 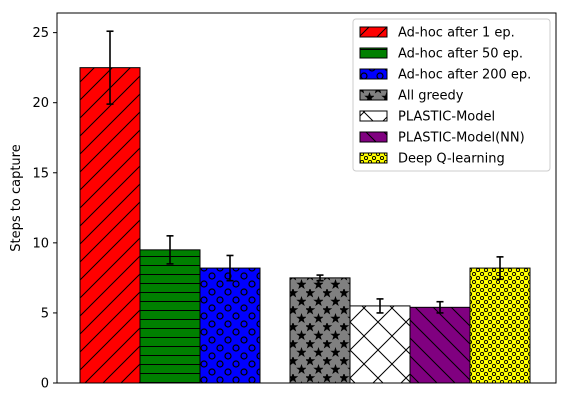 What do you see at coordinates (320, 330) in the screenshot?
I see `bar-hatch-all-greedy` at bounding box center [320, 330].